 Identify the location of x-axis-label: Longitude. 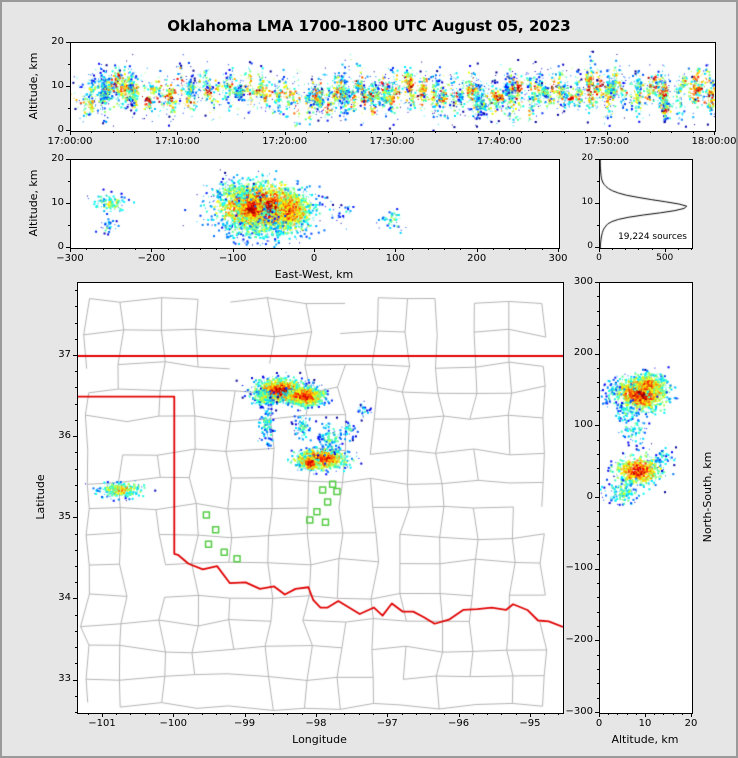
(319, 739).